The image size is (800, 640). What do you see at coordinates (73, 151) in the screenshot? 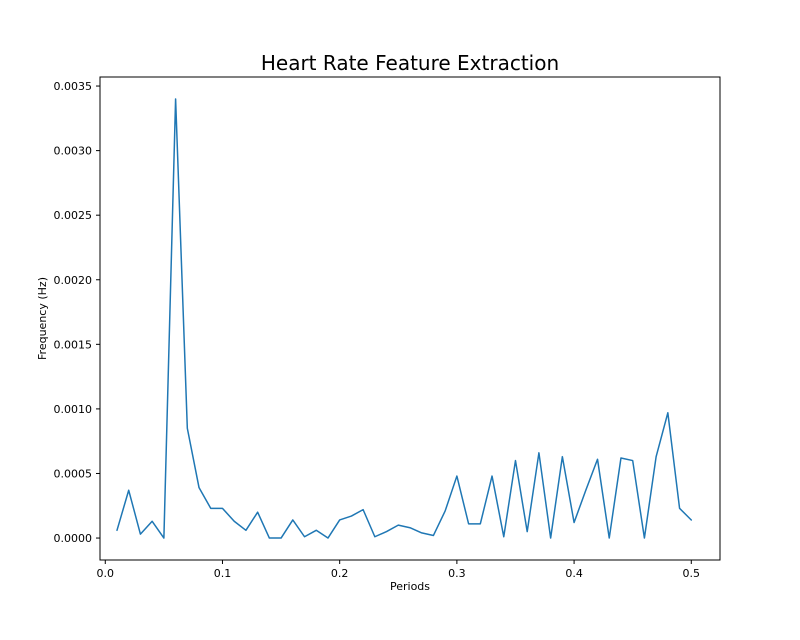
I see `y-tick-label: 0.0030` at bounding box center [73, 151].